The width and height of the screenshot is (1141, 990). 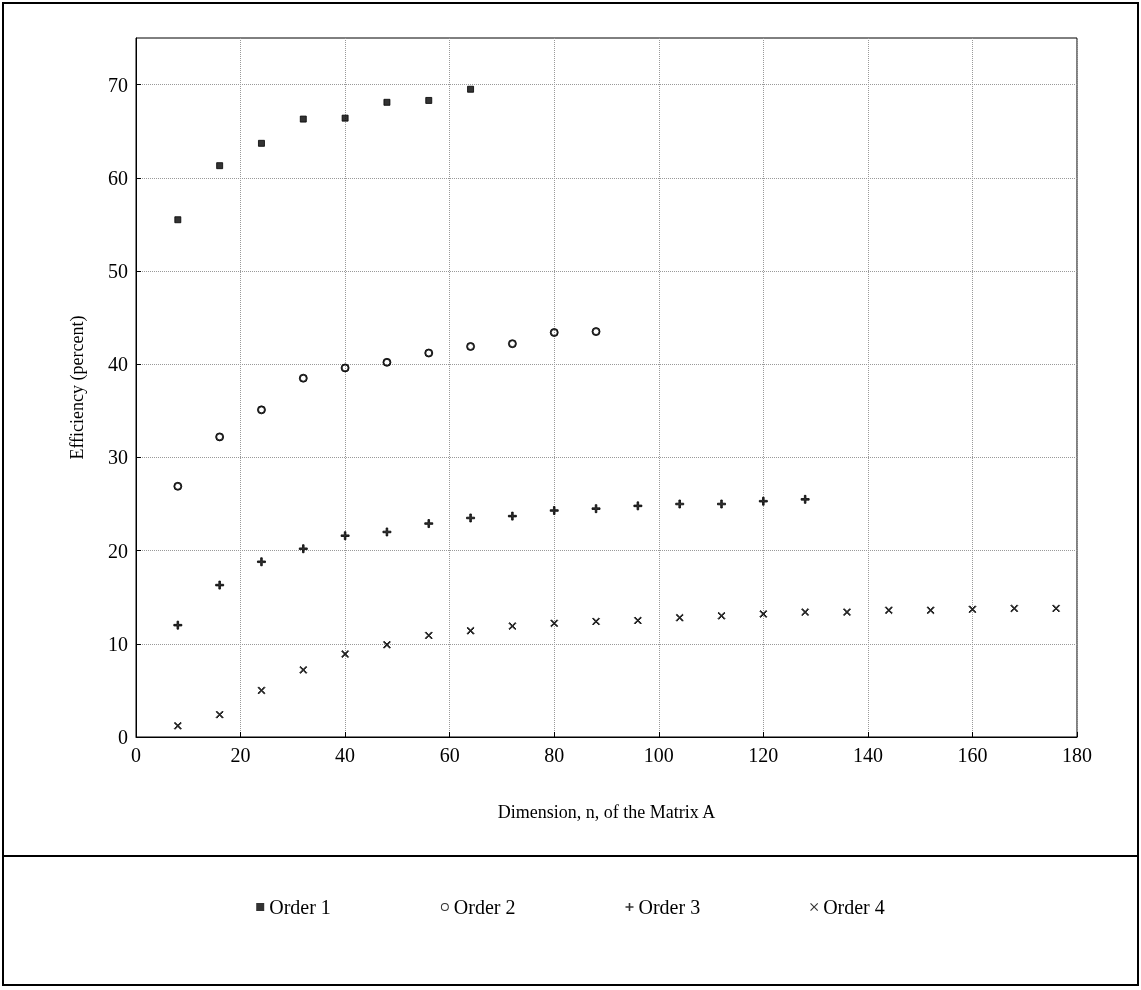 What do you see at coordinates (854, 907) in the screenshot?
I see `legend-label: Order 4` at bounding box center [854, 907].